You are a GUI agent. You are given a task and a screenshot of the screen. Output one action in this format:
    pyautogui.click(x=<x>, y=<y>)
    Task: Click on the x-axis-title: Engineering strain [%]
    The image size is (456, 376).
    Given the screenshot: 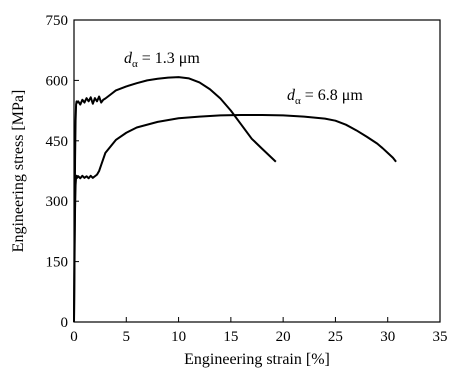 What is the action you would take?
    pyautogui.click(x=257, y=359)
    